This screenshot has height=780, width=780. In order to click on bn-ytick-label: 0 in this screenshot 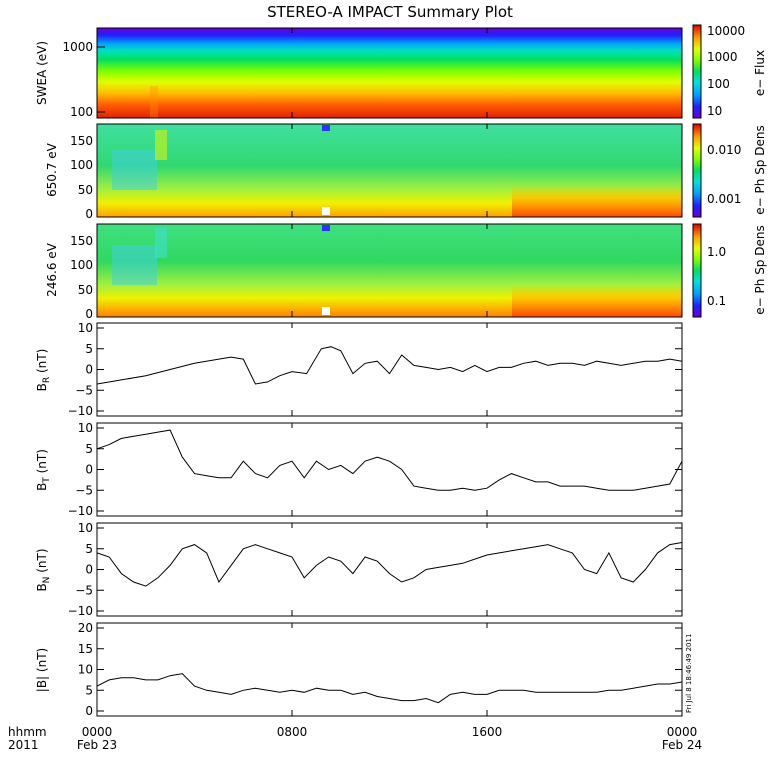, I will do `click(89, 570)`.